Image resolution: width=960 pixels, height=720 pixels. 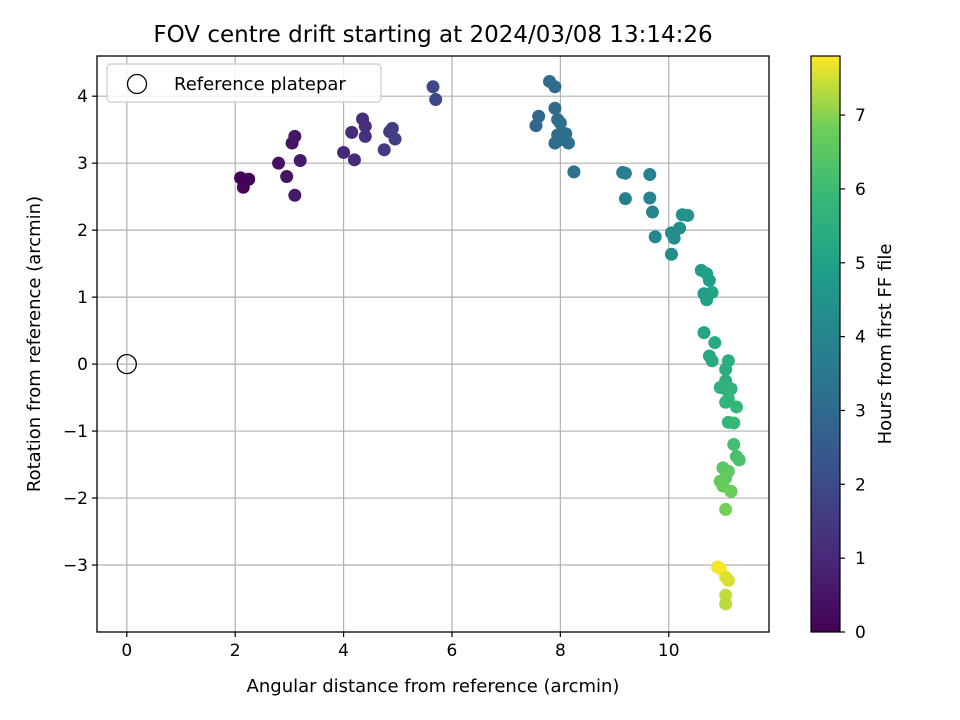 I want to click on y-axis-label: Rotation from reference (arcmin), so click(x=34, y=344).